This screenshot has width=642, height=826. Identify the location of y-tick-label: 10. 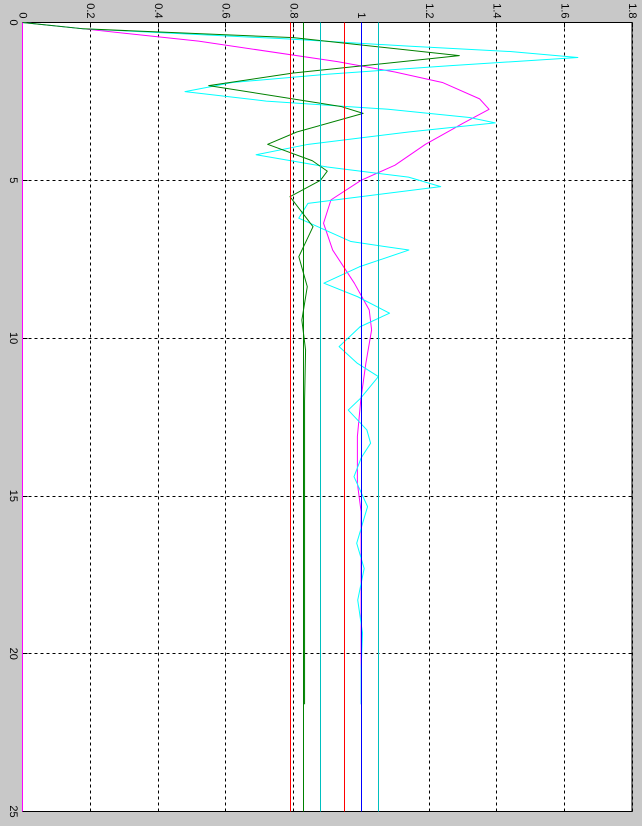
(13, 338).